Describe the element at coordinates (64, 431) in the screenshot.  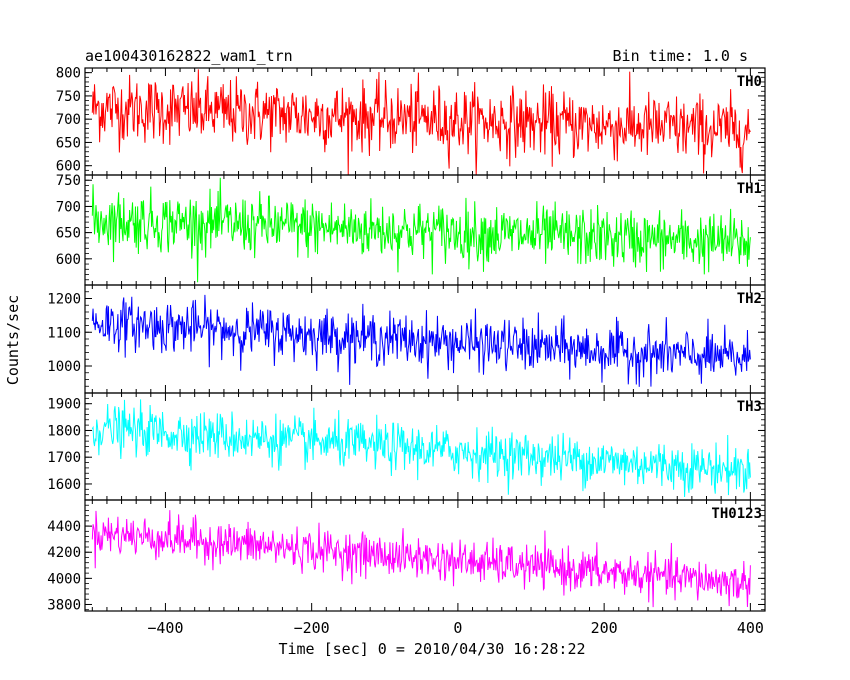
I see `y-tick-label: 1800` at that location.